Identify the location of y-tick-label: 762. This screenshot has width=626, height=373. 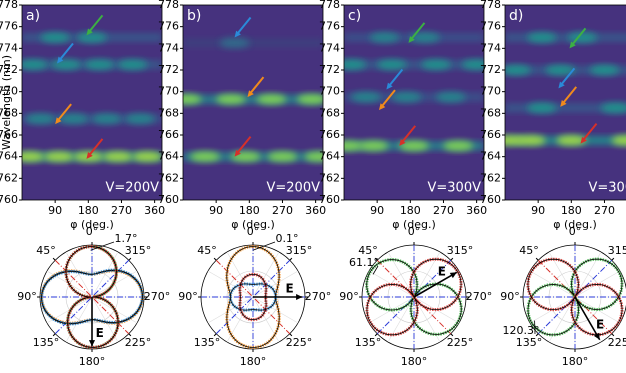
(490, 177).